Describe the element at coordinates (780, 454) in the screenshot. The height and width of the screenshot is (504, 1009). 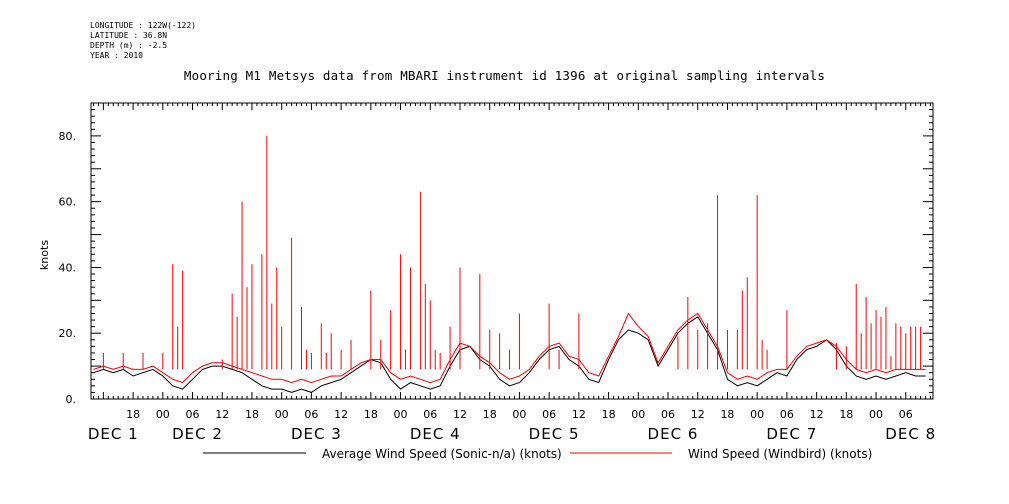
I see `legend-label-windbird: Wind Speed (Windbird) (knots)` at that location.